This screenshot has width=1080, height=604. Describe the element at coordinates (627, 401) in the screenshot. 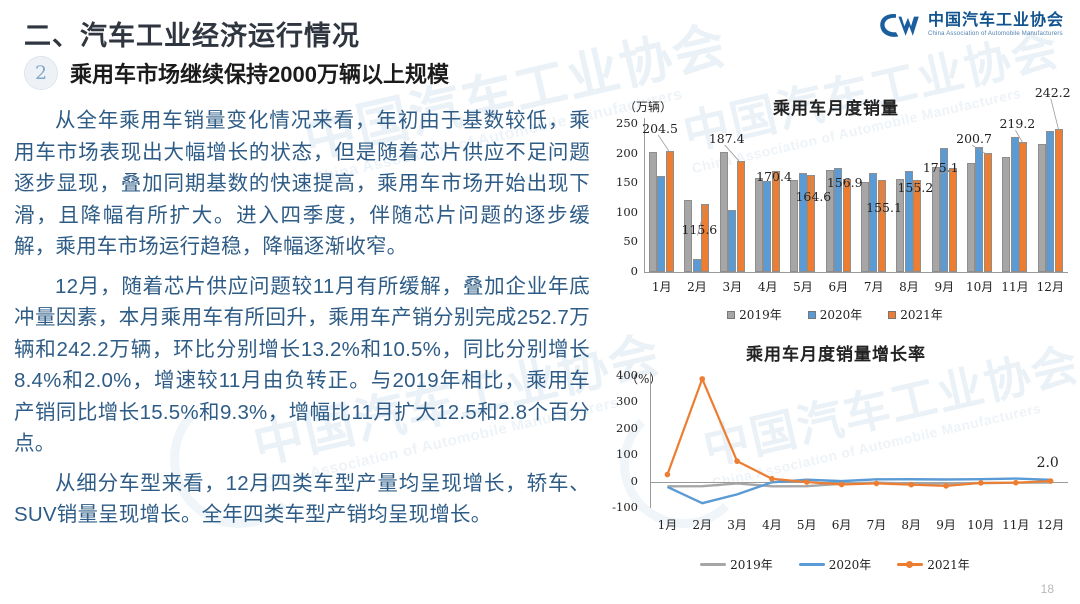

I see `y-axis-tick: 300` at that location.